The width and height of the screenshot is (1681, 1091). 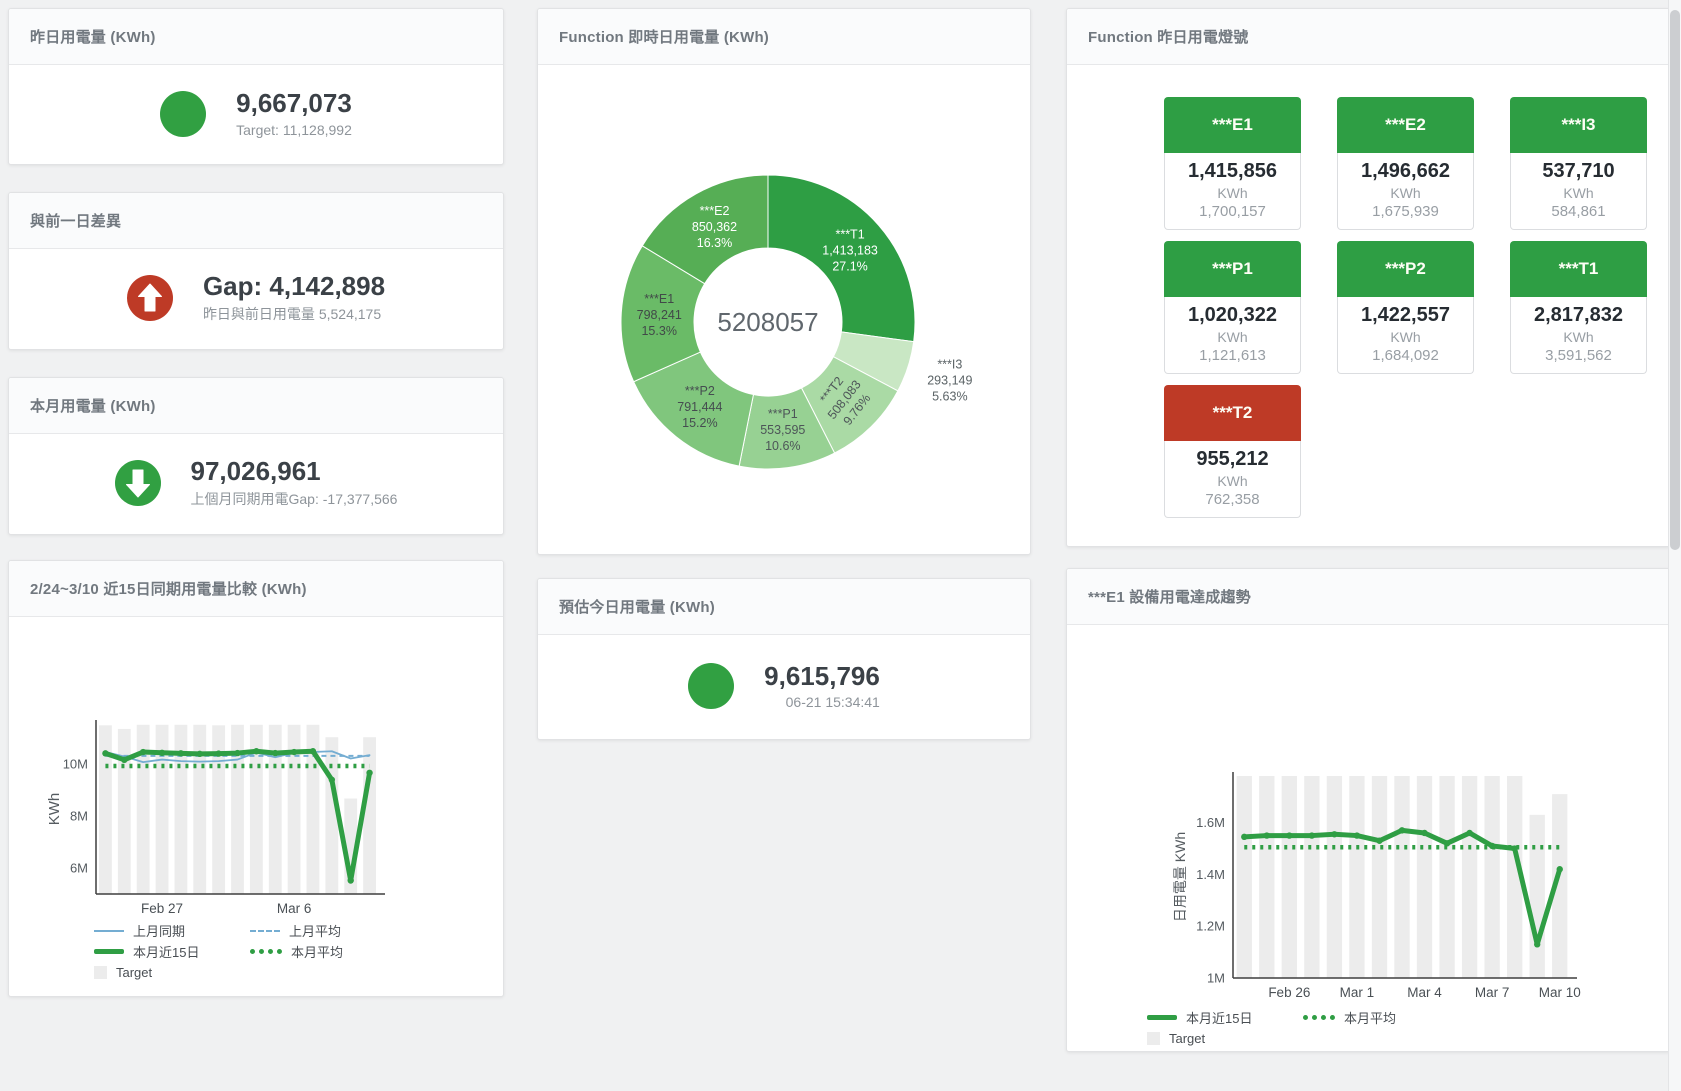 I want to click on stat-value: 9,667,073, so click(x=294, y=103).